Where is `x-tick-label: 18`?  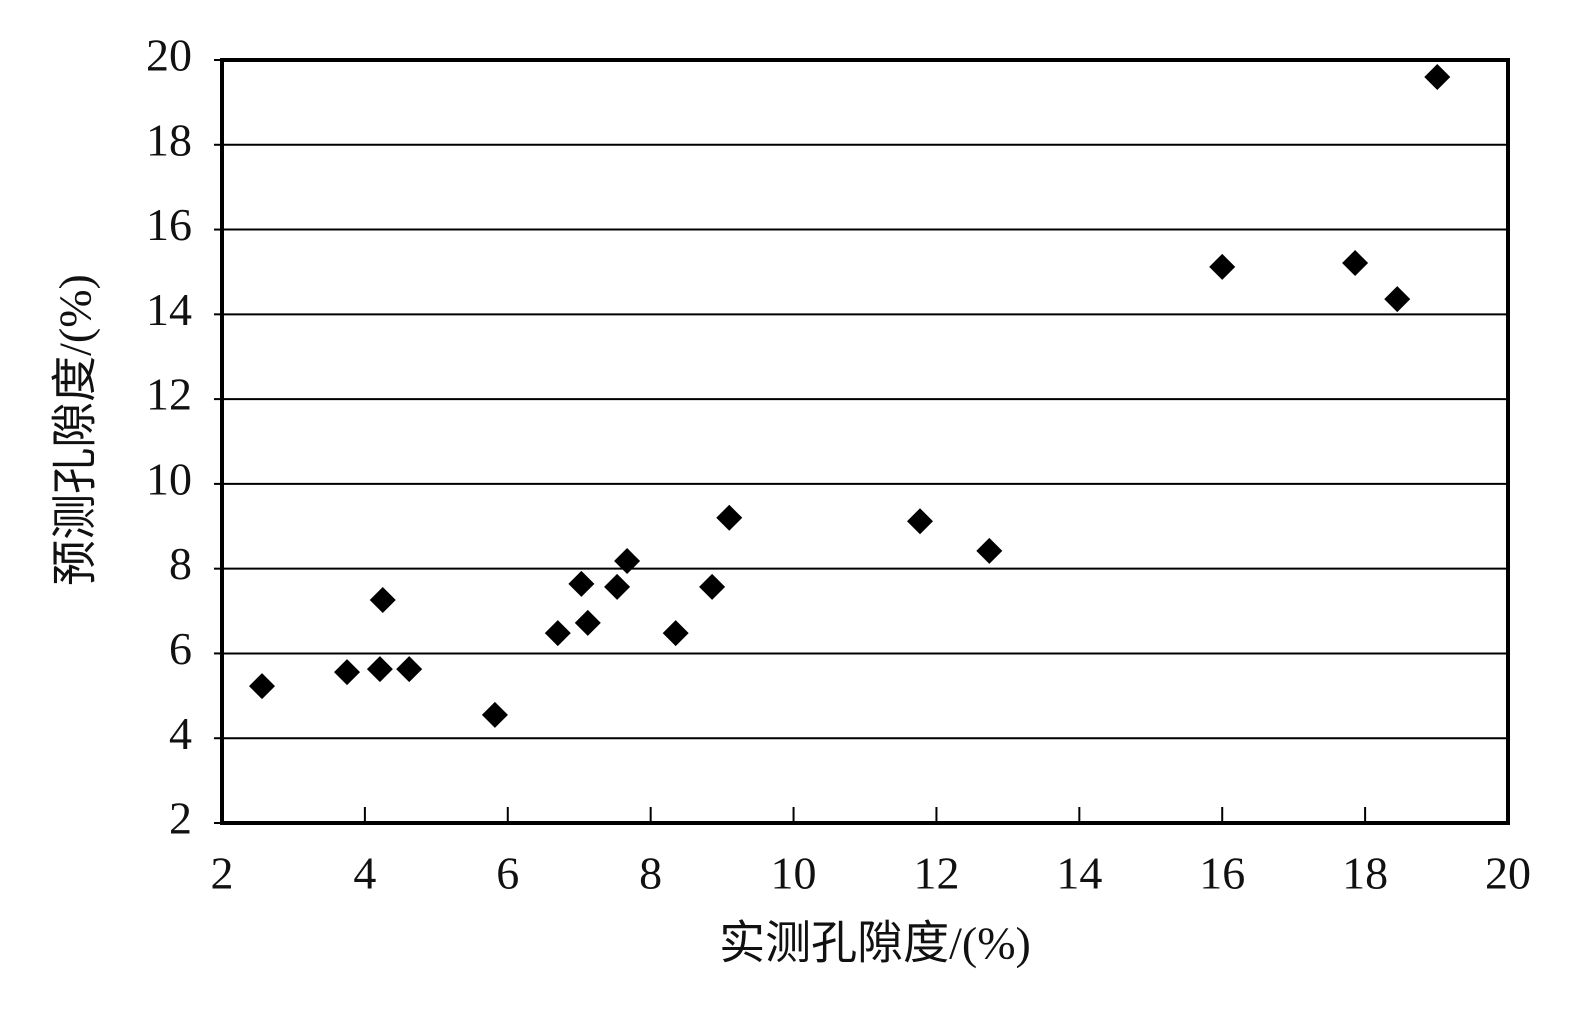 x-tick-label: 18 is located at coordinates (1365, 873).